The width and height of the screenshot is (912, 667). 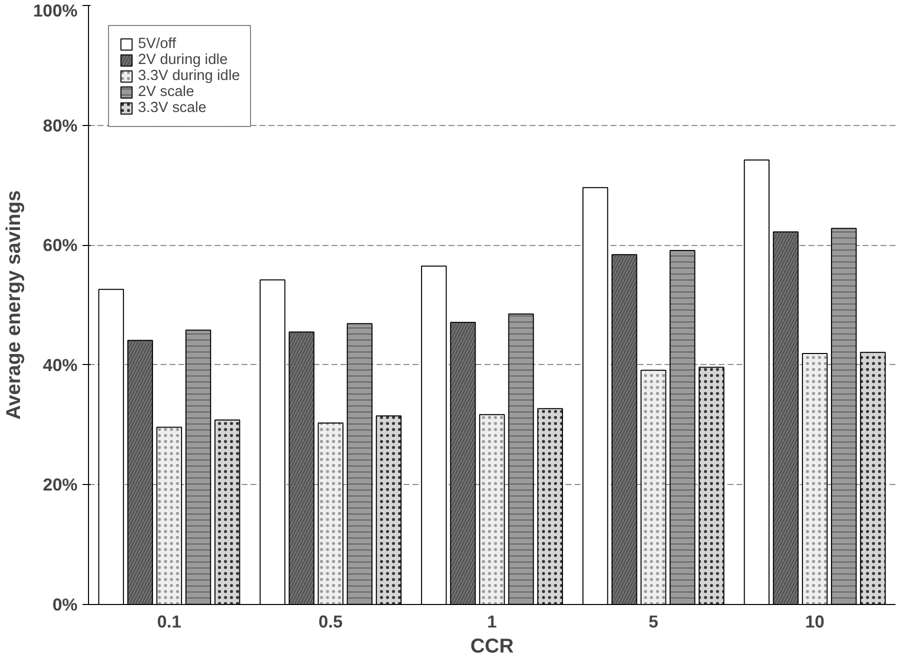 What do you see at coordinates (157, 44) in the screenshot?
I see `legend-label: 5V/off` at bounding box center [157, 44].